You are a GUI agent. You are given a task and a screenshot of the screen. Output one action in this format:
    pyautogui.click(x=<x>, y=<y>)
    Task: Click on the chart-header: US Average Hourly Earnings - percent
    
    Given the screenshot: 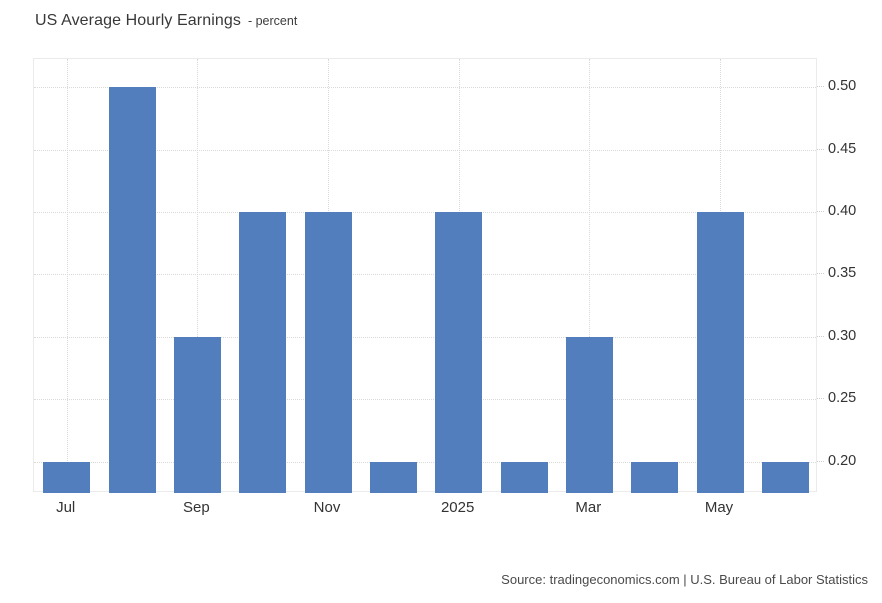 What is the action you would take?
    pyautogui.click(x=166, y=21)
    